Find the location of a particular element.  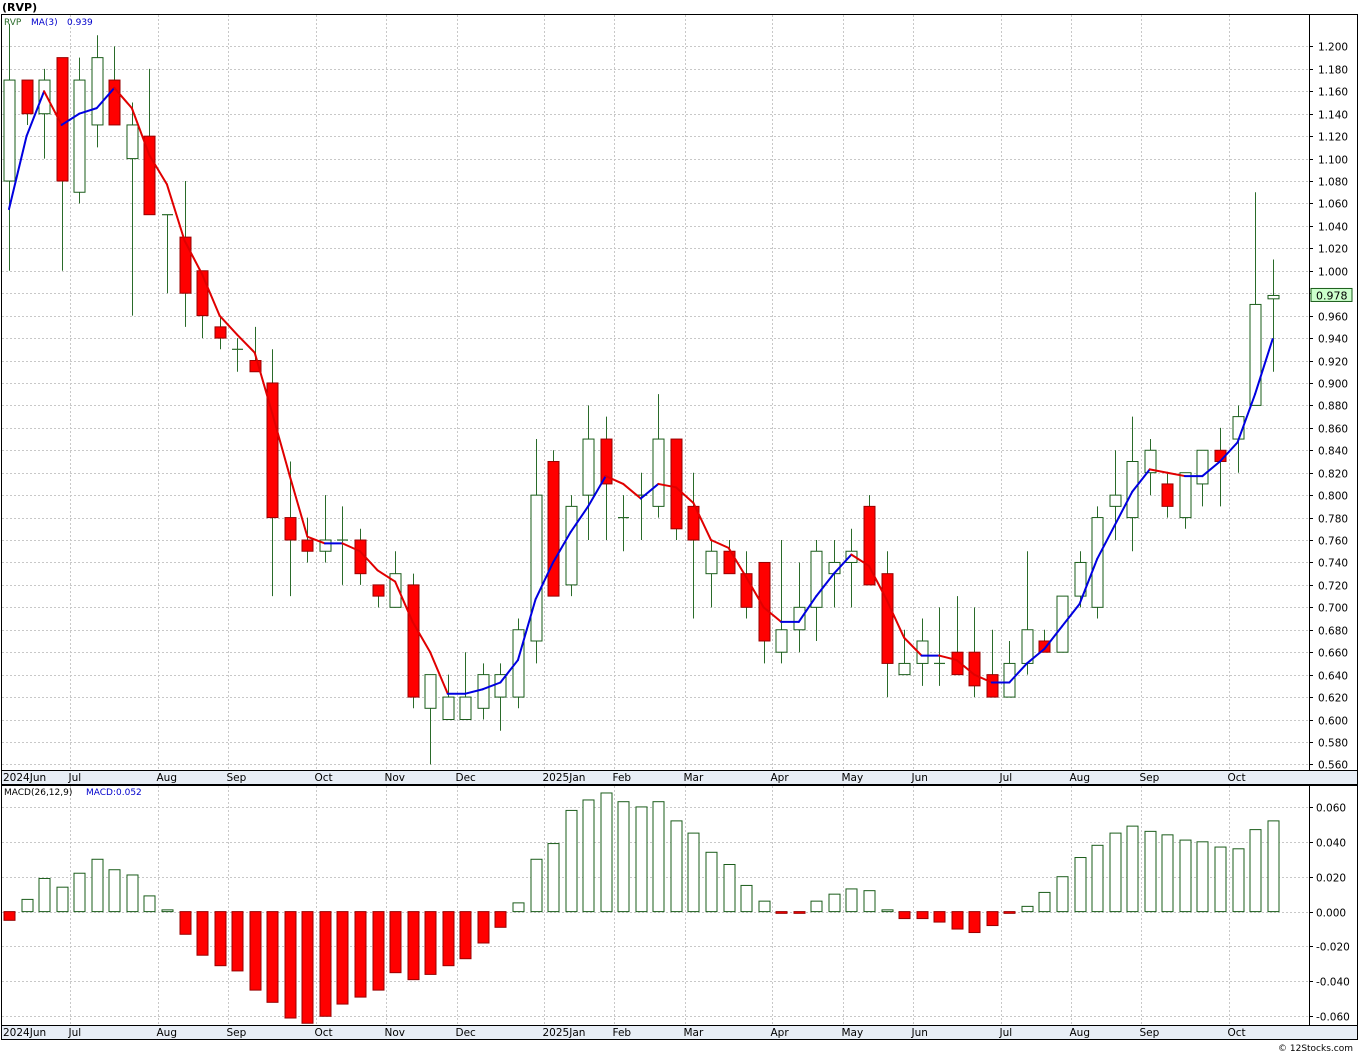

macd-y-tick-label: -0.040 is located at coordinates (1333, 983).